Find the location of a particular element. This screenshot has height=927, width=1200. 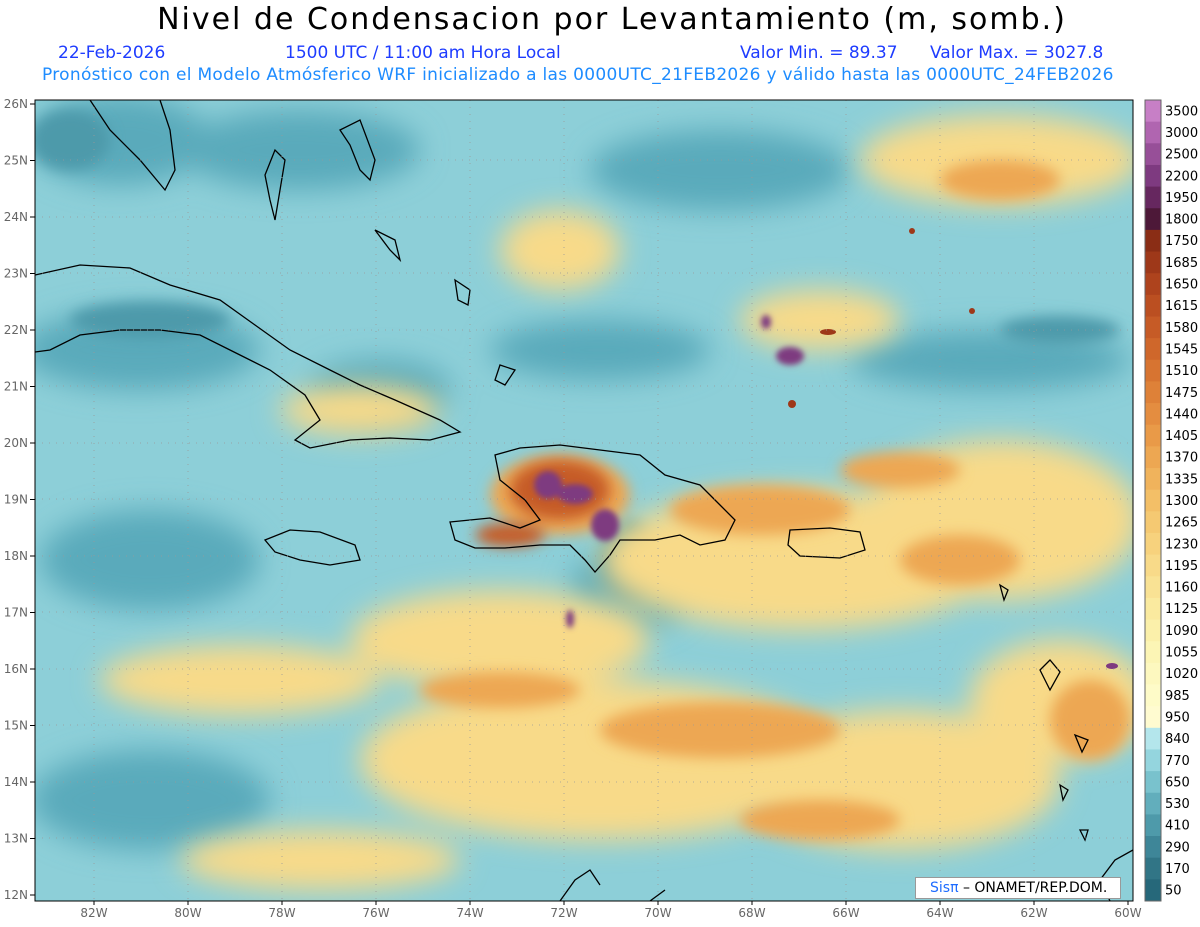

colorbar-label: 2500 is located at coordinates (1181, 155).